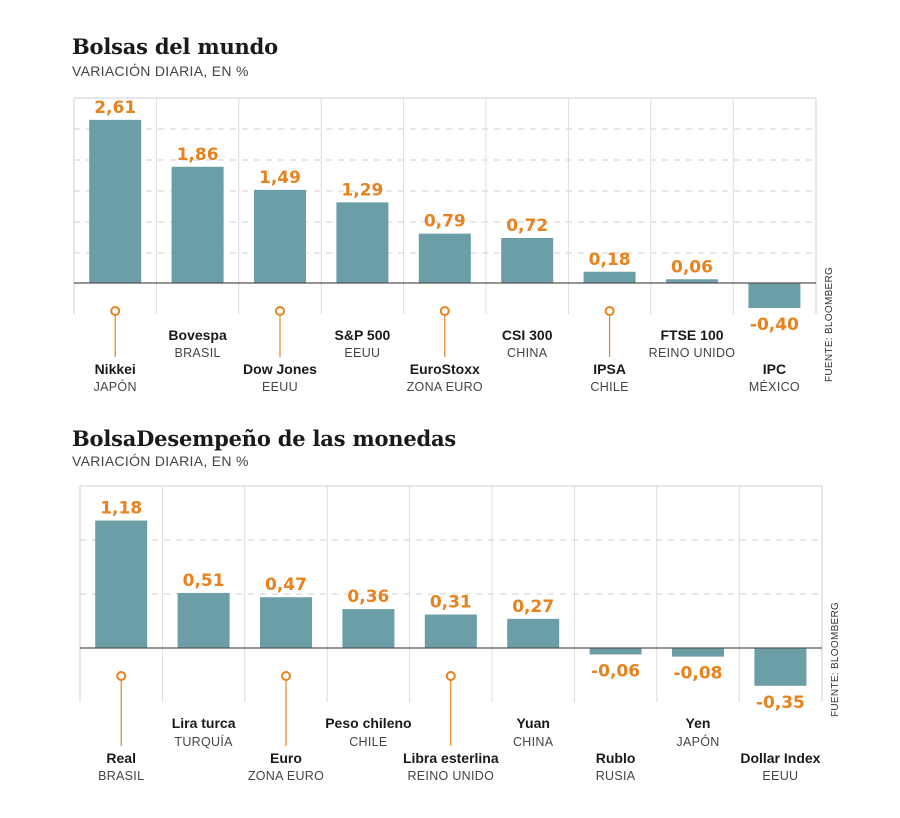 The height and width of the screenshot is (818, 900). I want to click on category-country-9: EEUU, so click(780, 776).